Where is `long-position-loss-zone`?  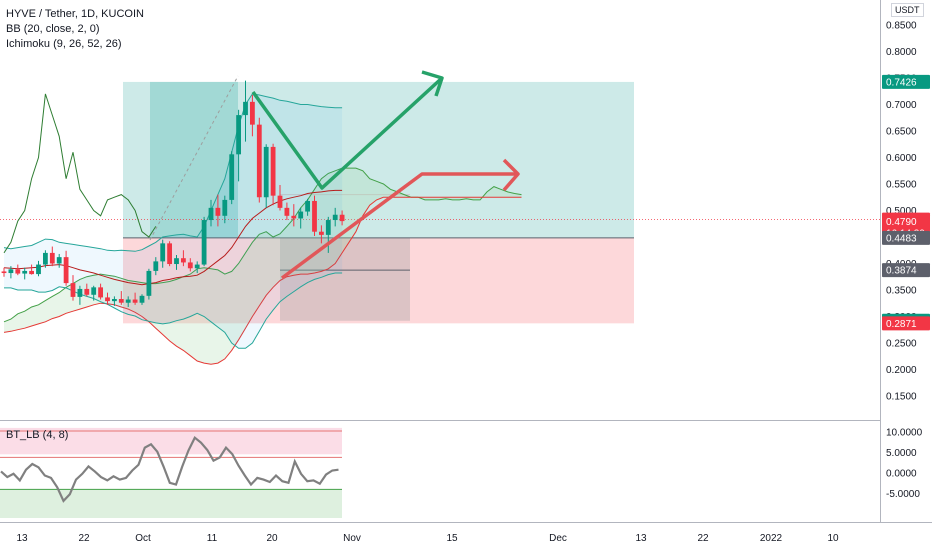
long-position-loss-zone is located at coordinates (378, 280).